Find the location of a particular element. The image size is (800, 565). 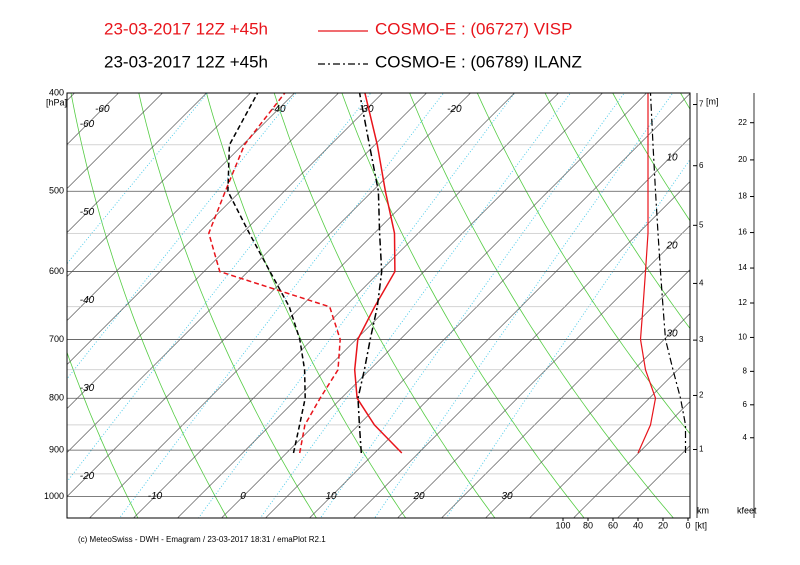

speed-tick-label: 60 is located at coordinates (613, 525).